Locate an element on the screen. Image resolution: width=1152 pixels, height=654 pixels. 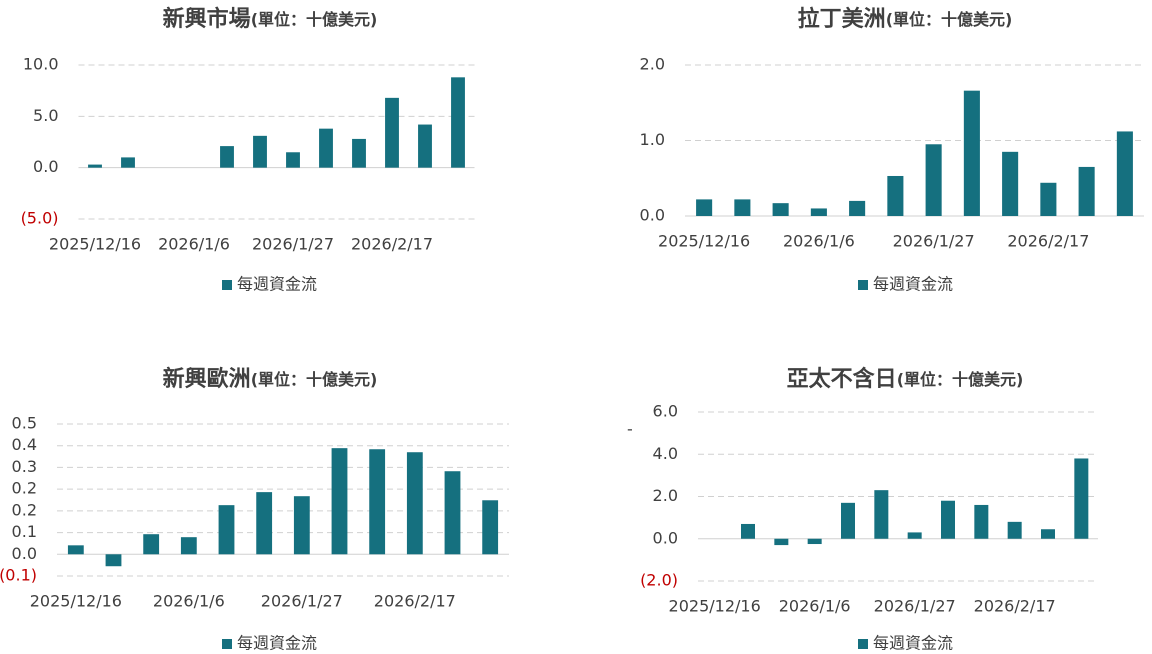
annotation: - is located at coordinates (630, 429).